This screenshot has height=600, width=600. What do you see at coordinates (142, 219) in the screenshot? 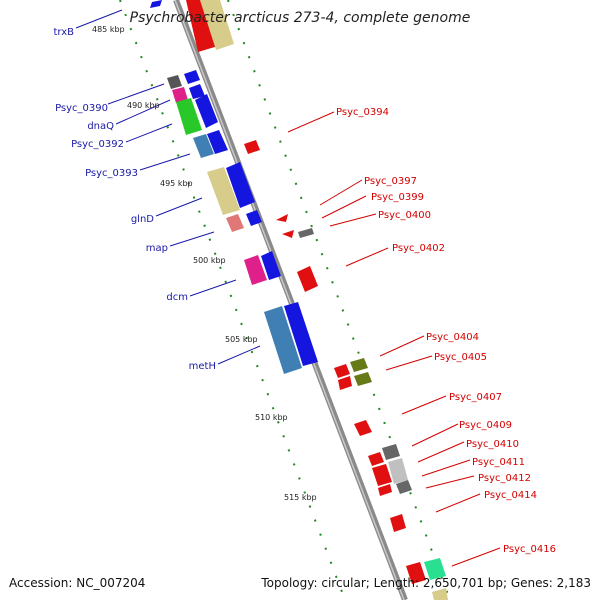
I see `gene-label-glnd: glnD` at bounding box center [142, 219].